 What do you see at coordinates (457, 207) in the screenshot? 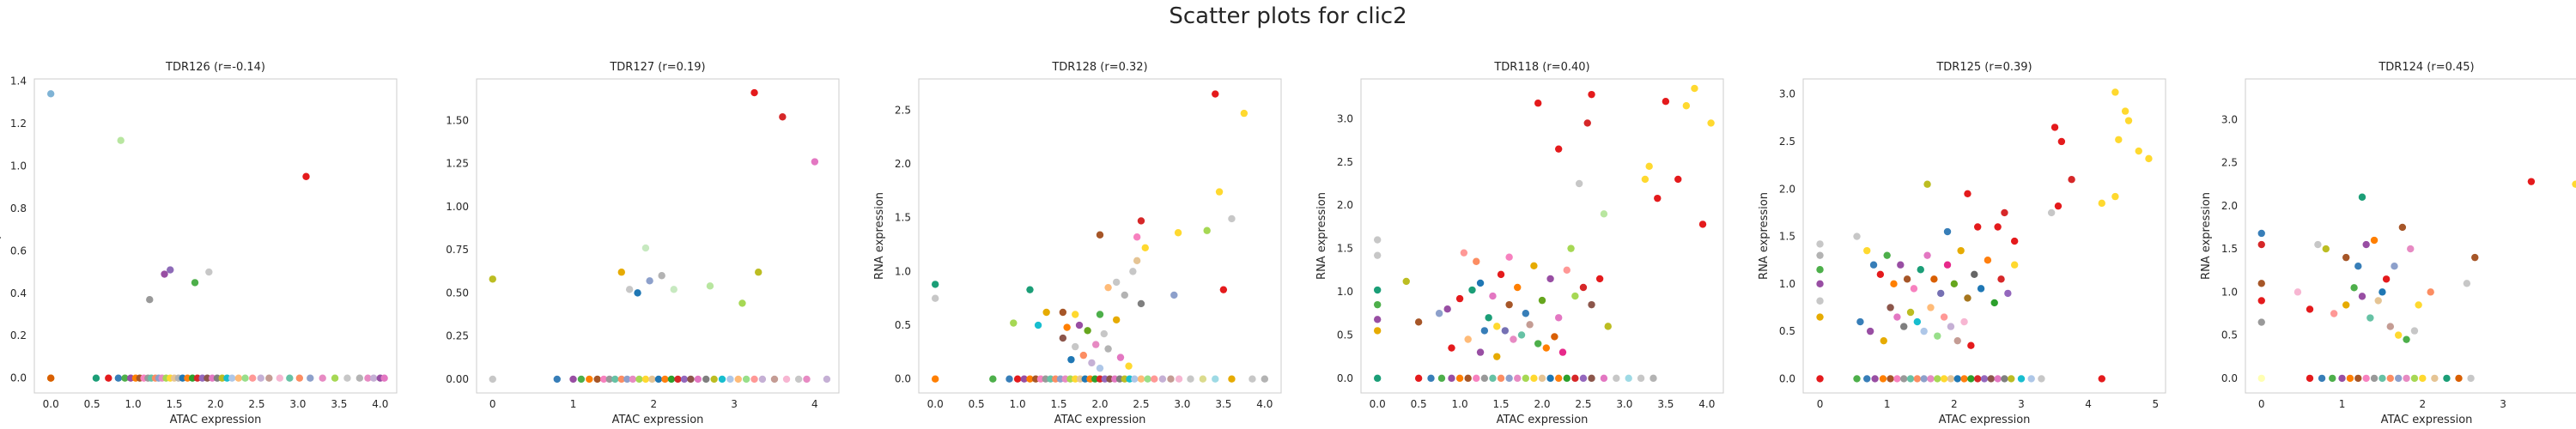
I see `y-tick-label: 1.00` at bounding box center [457, 207].